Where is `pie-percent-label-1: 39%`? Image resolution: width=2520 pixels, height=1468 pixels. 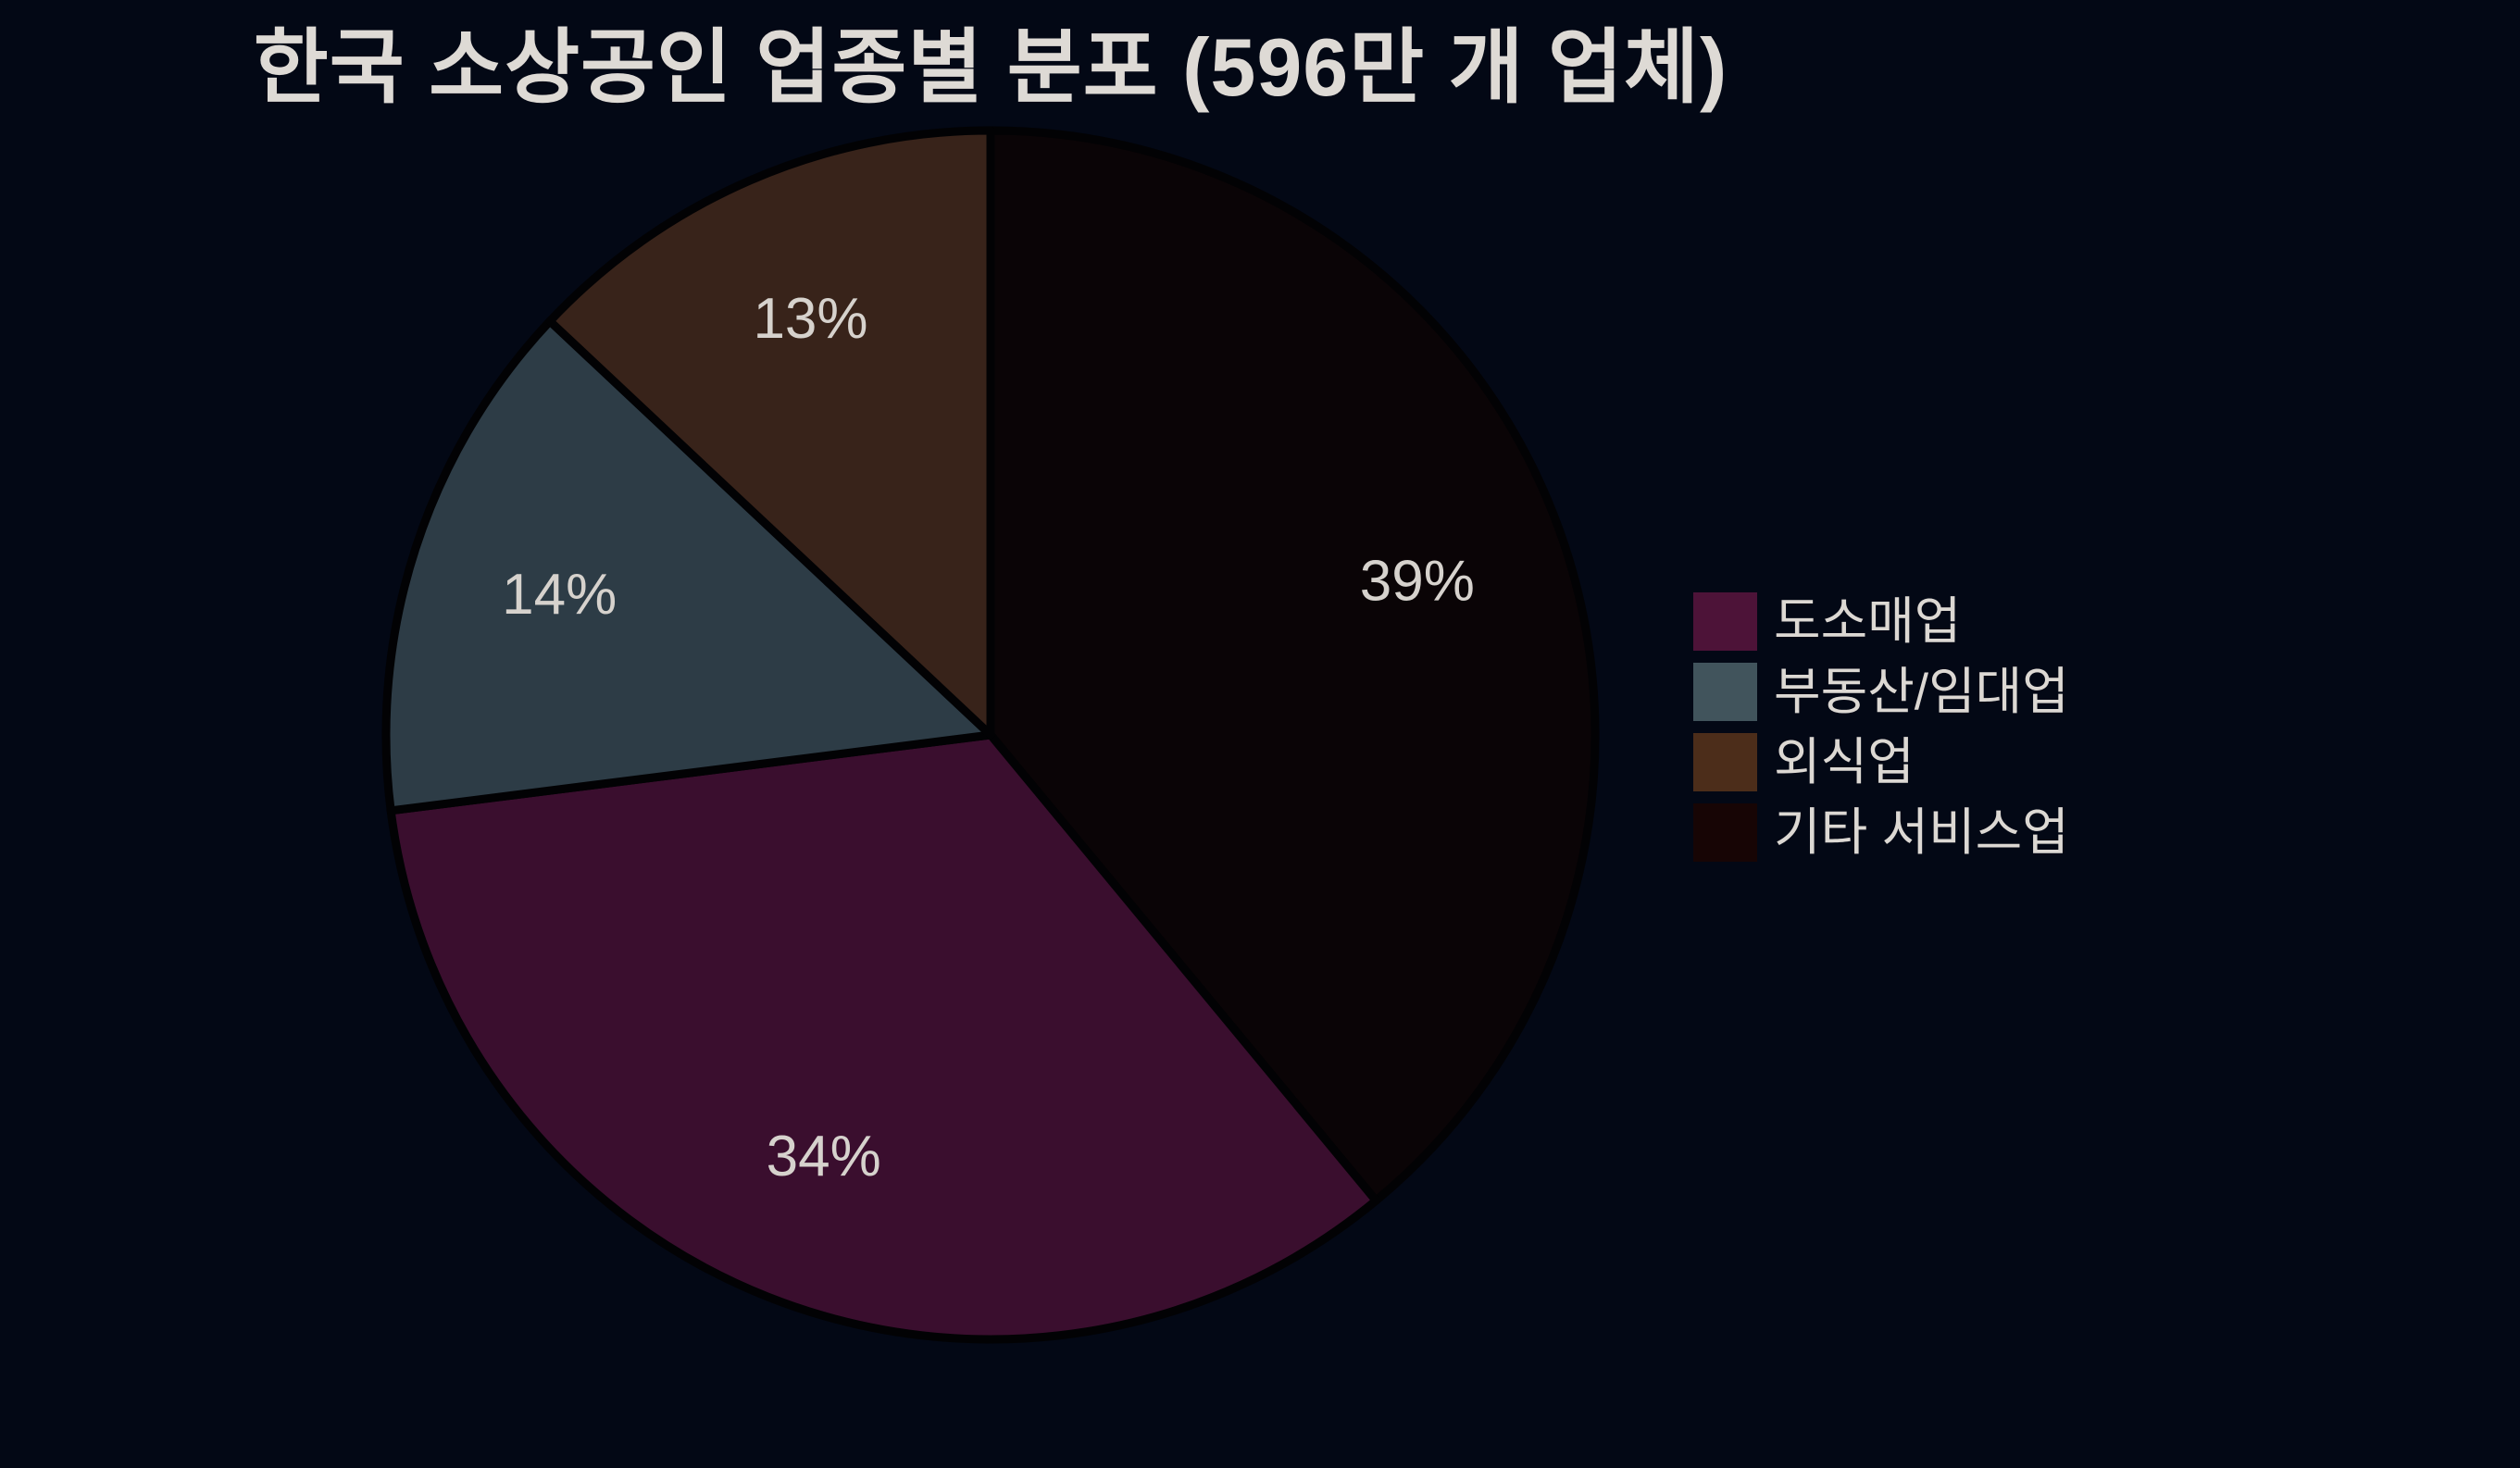
pie-percent-label-1: 39% is located at coordinates (1417, 582).